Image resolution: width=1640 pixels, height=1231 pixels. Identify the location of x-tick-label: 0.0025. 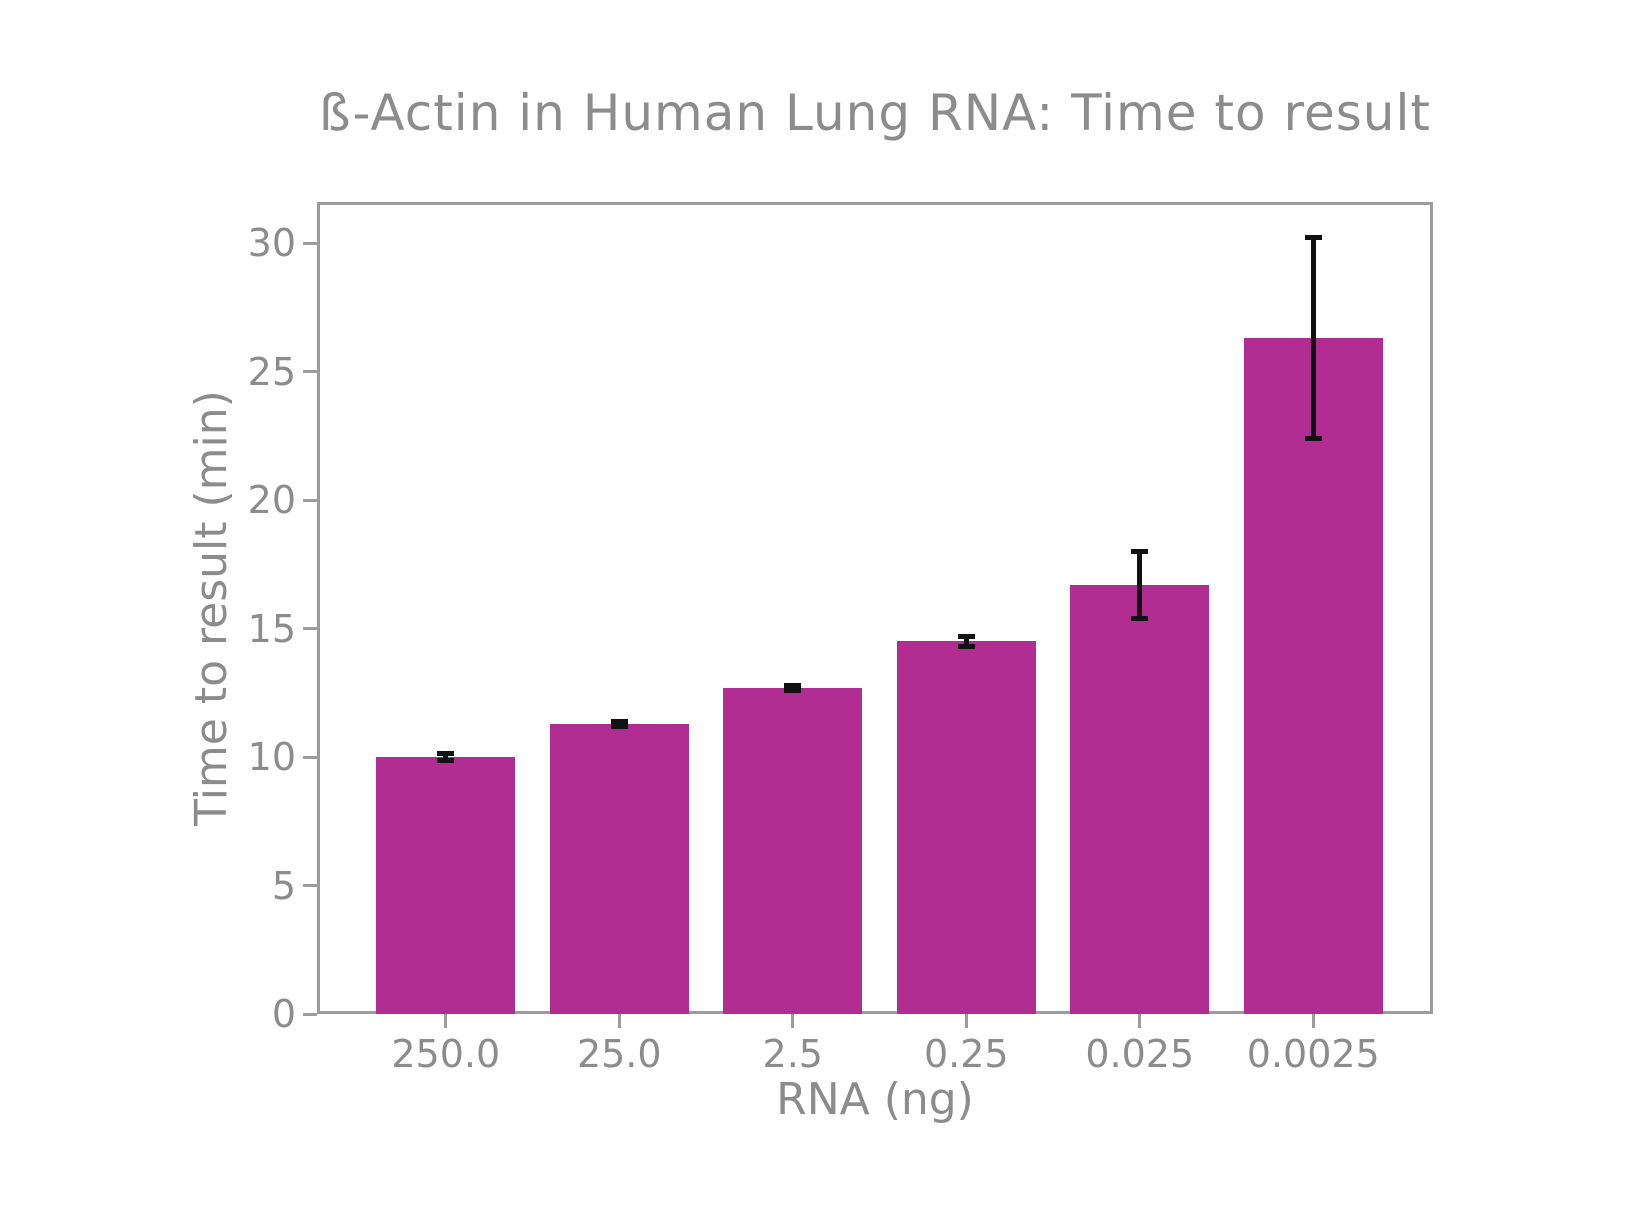
(1313, 1054).